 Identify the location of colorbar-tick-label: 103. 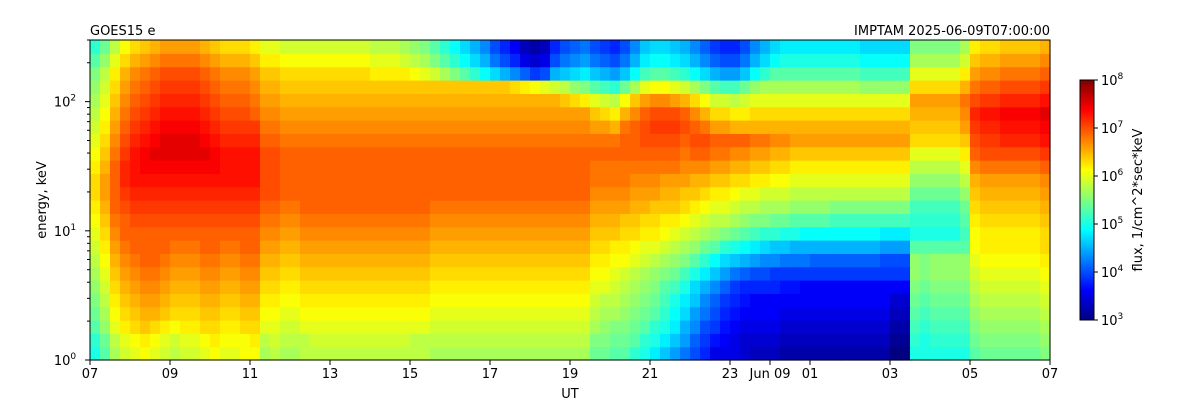
(1112, 320).